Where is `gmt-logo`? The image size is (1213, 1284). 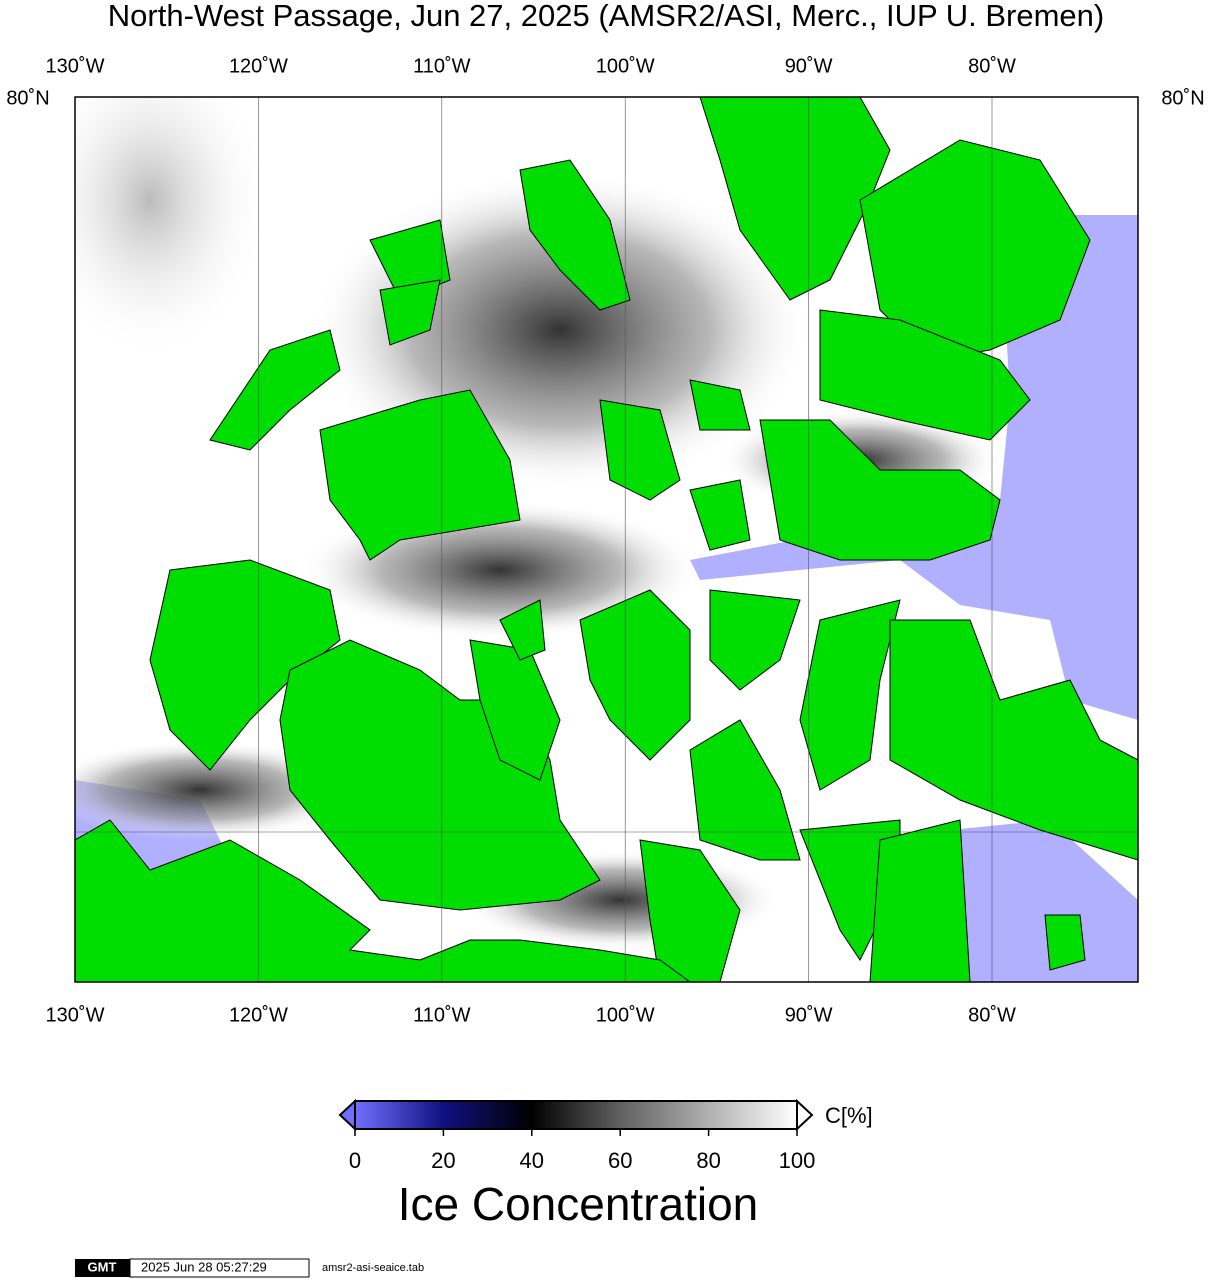
gmt-logo is located at coordinates (102, 1268).